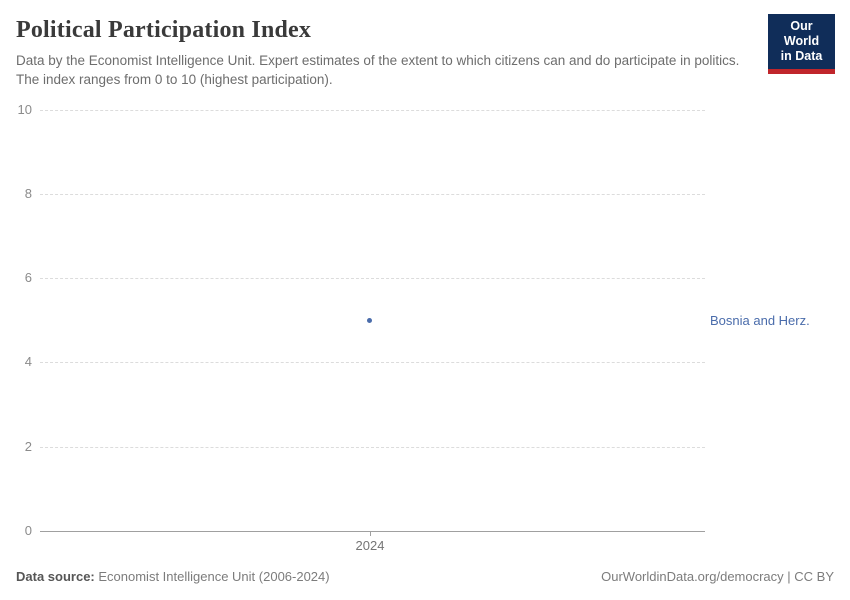  Describe the element at coordinates (28, 277) in the screenshot. I see `y-tick-label: 6` at that location.